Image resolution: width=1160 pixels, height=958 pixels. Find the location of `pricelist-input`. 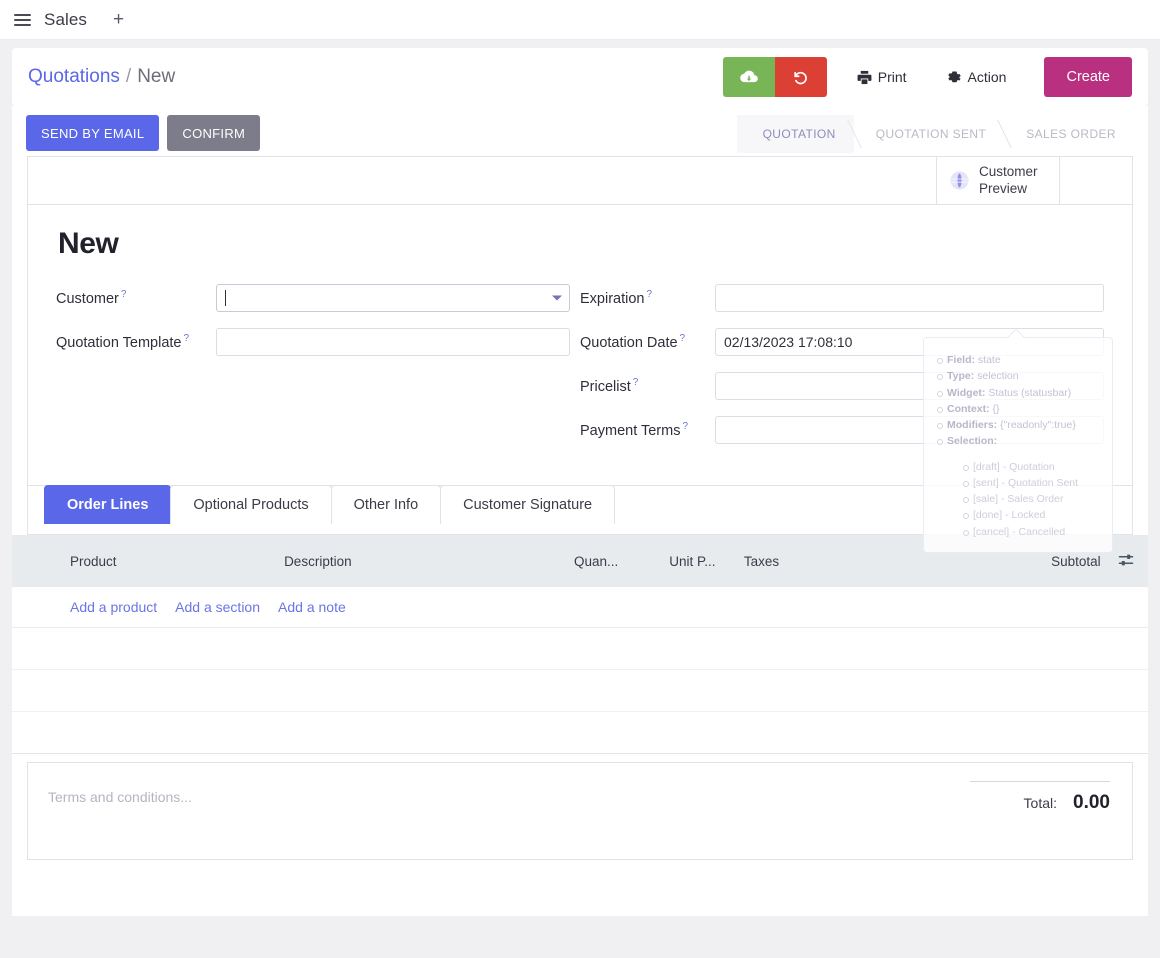

pricelist-input is located at coordinates (909, 386).